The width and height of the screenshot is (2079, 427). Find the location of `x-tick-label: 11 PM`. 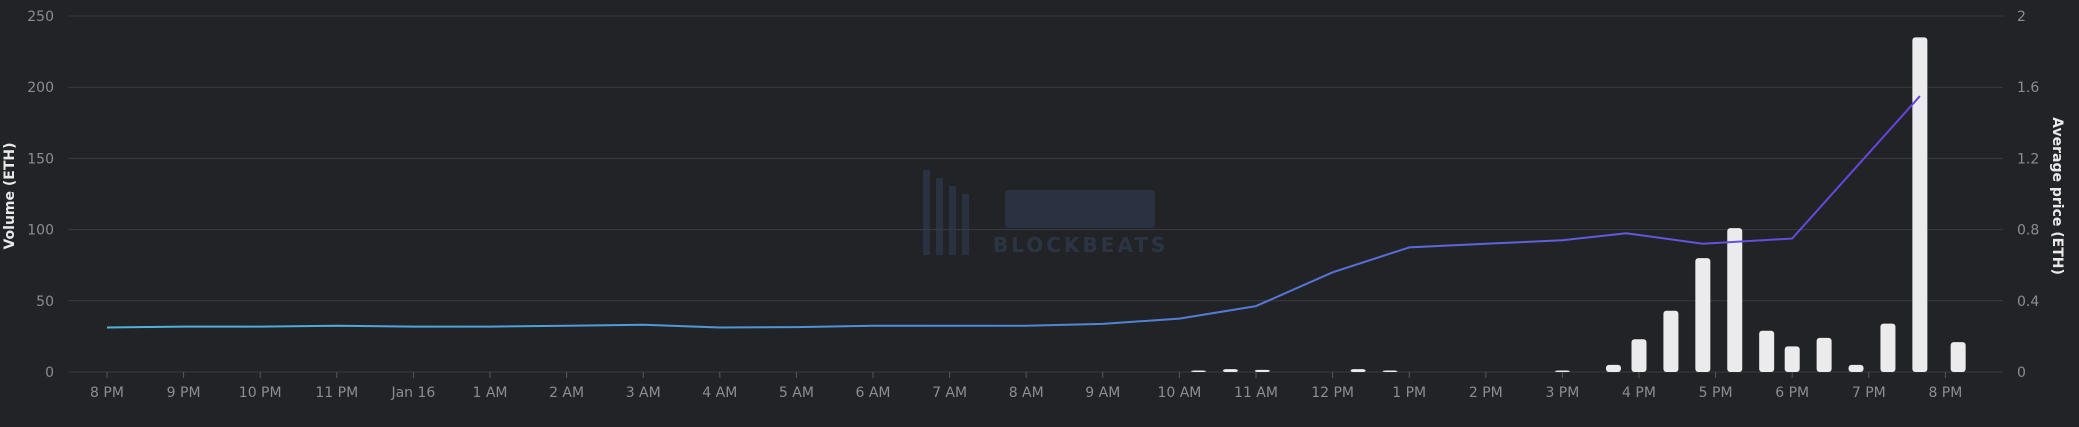

x-tick-label: 11 PM is located at coordinates (336, 393).